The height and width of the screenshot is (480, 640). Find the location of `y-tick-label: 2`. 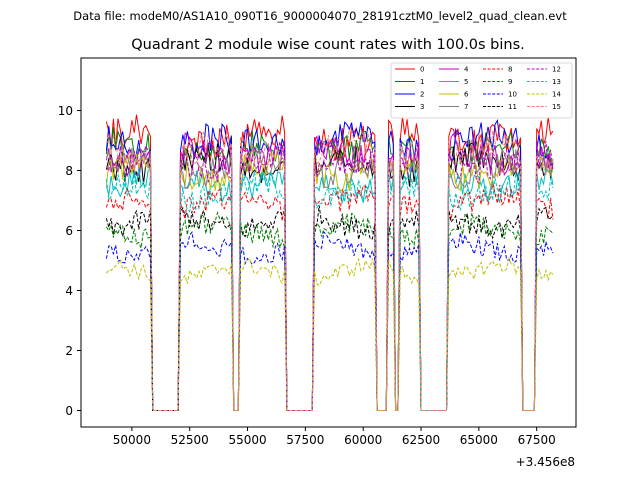

y-tick-label: 2 is located at coordinates (69, 351).